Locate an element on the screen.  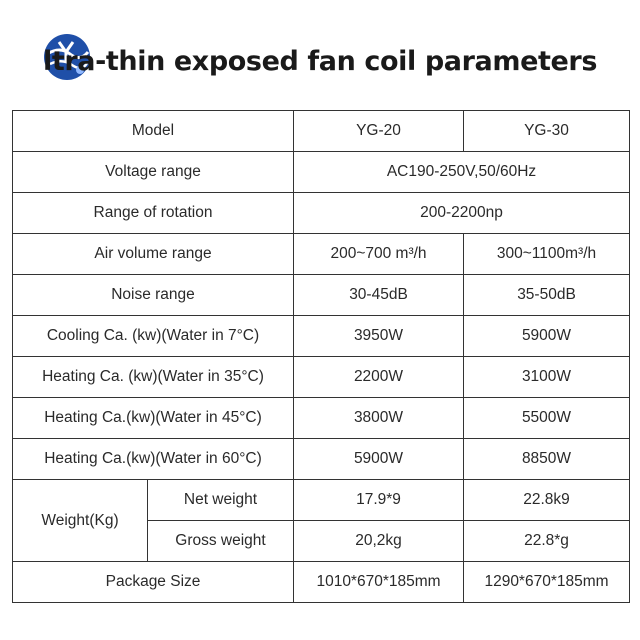
cell-yg20: 3950W is located at coordinates (378, 336).